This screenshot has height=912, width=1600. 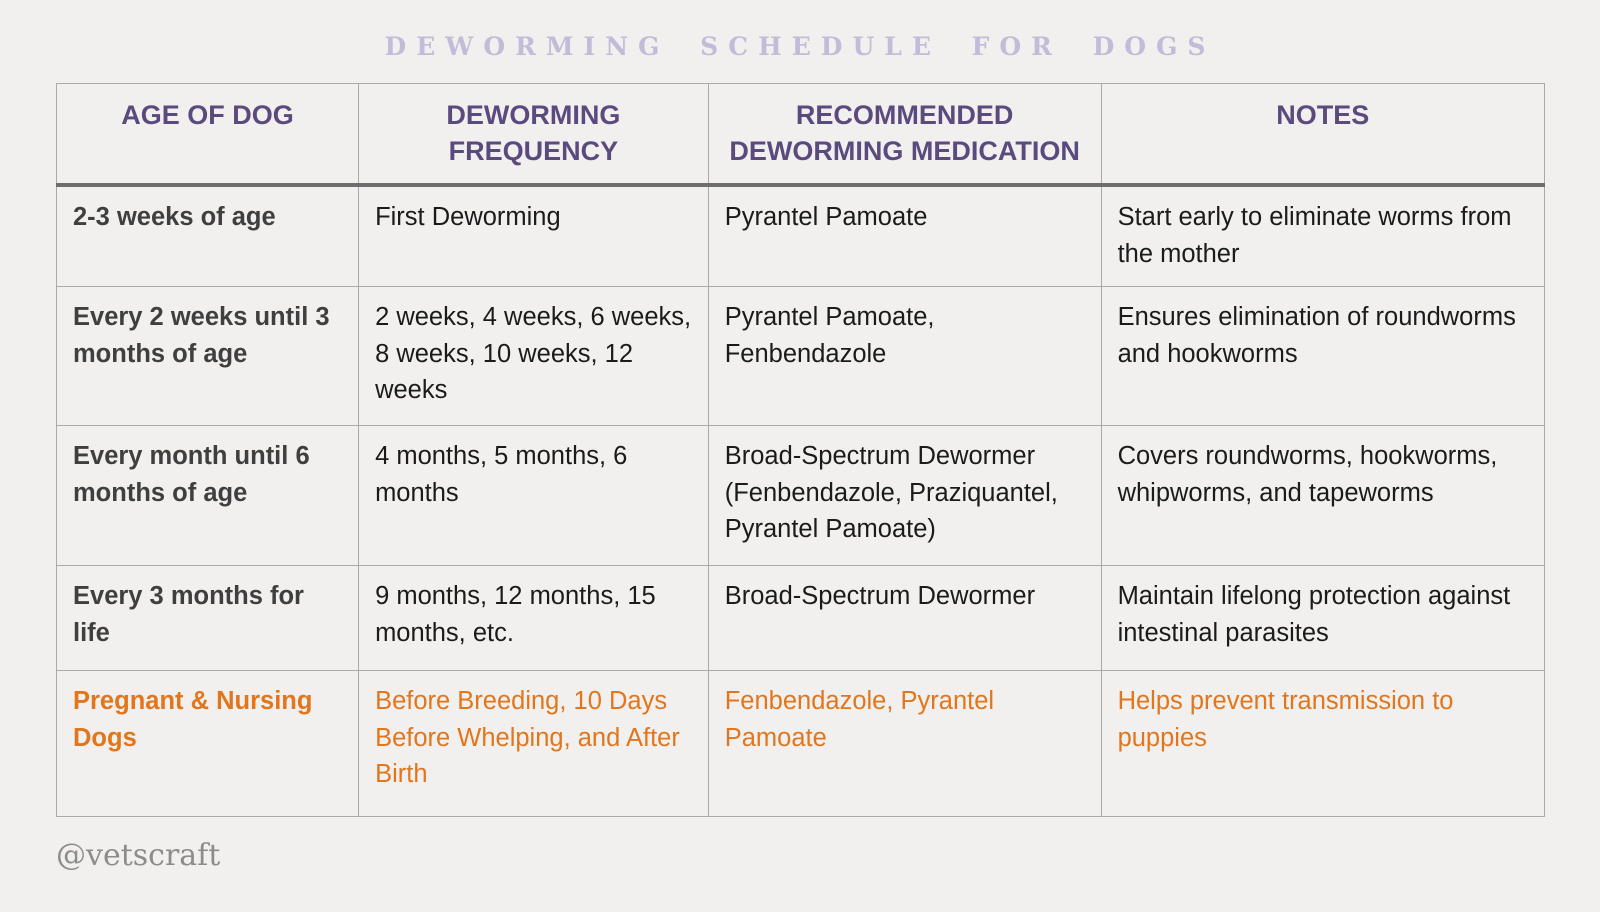 What do you see at coordinates (207, 356) in the screenshot?
I see `cell-age: Every 2 weeks until 3 months of age` at bounding box center [207, 356].